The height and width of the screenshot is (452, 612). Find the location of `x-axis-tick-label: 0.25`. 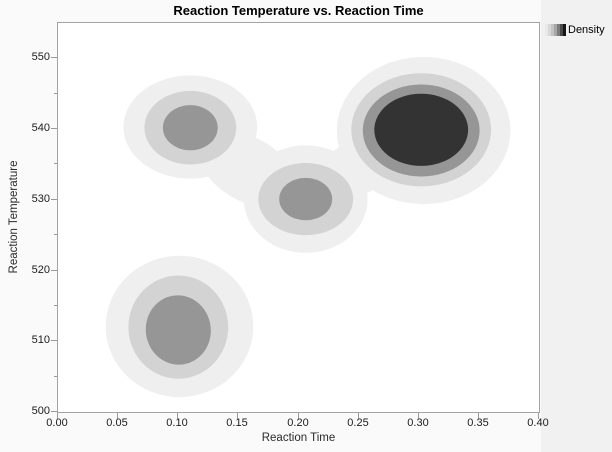

x-axis-tick-label: 0.25 is located at coordinates (358, 423).